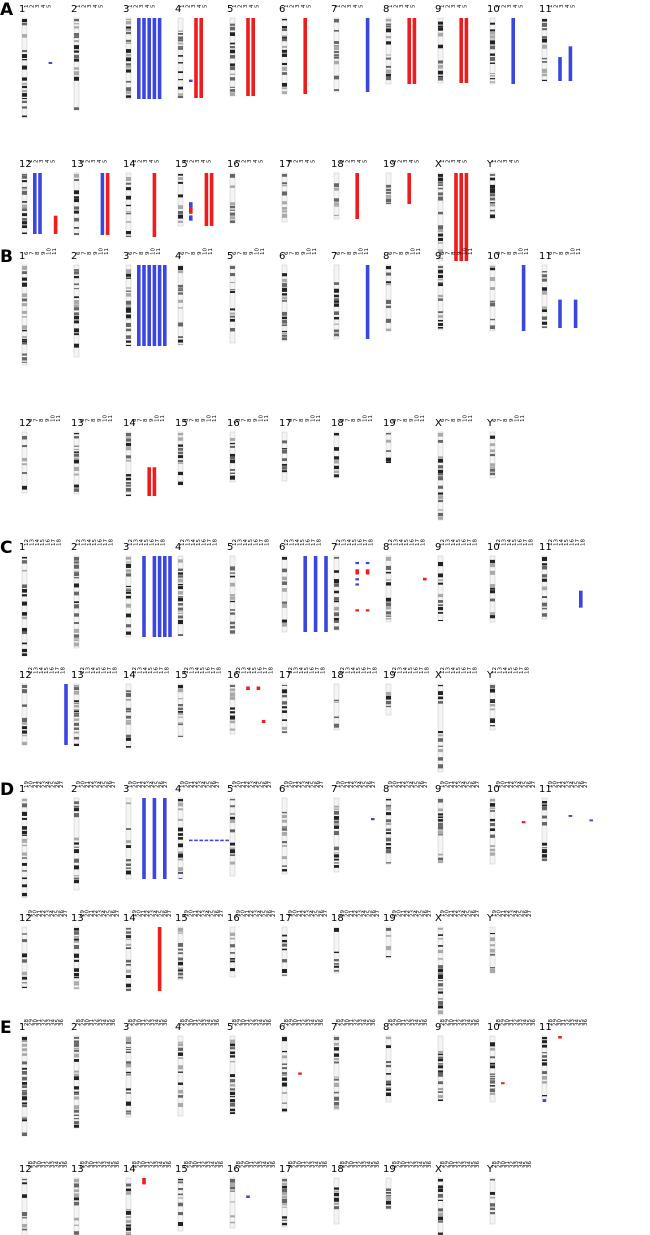 The image size is (650, 1235). What do you see at coordinates (53, 913) in the screenshot?
I see `sample-label: 24` at bounding box center [53, 913].